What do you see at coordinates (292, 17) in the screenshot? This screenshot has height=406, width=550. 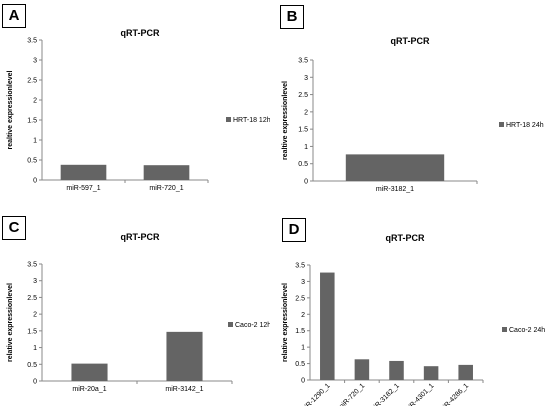 I see `panel-label-b: B` at bounding box center [292, 17].